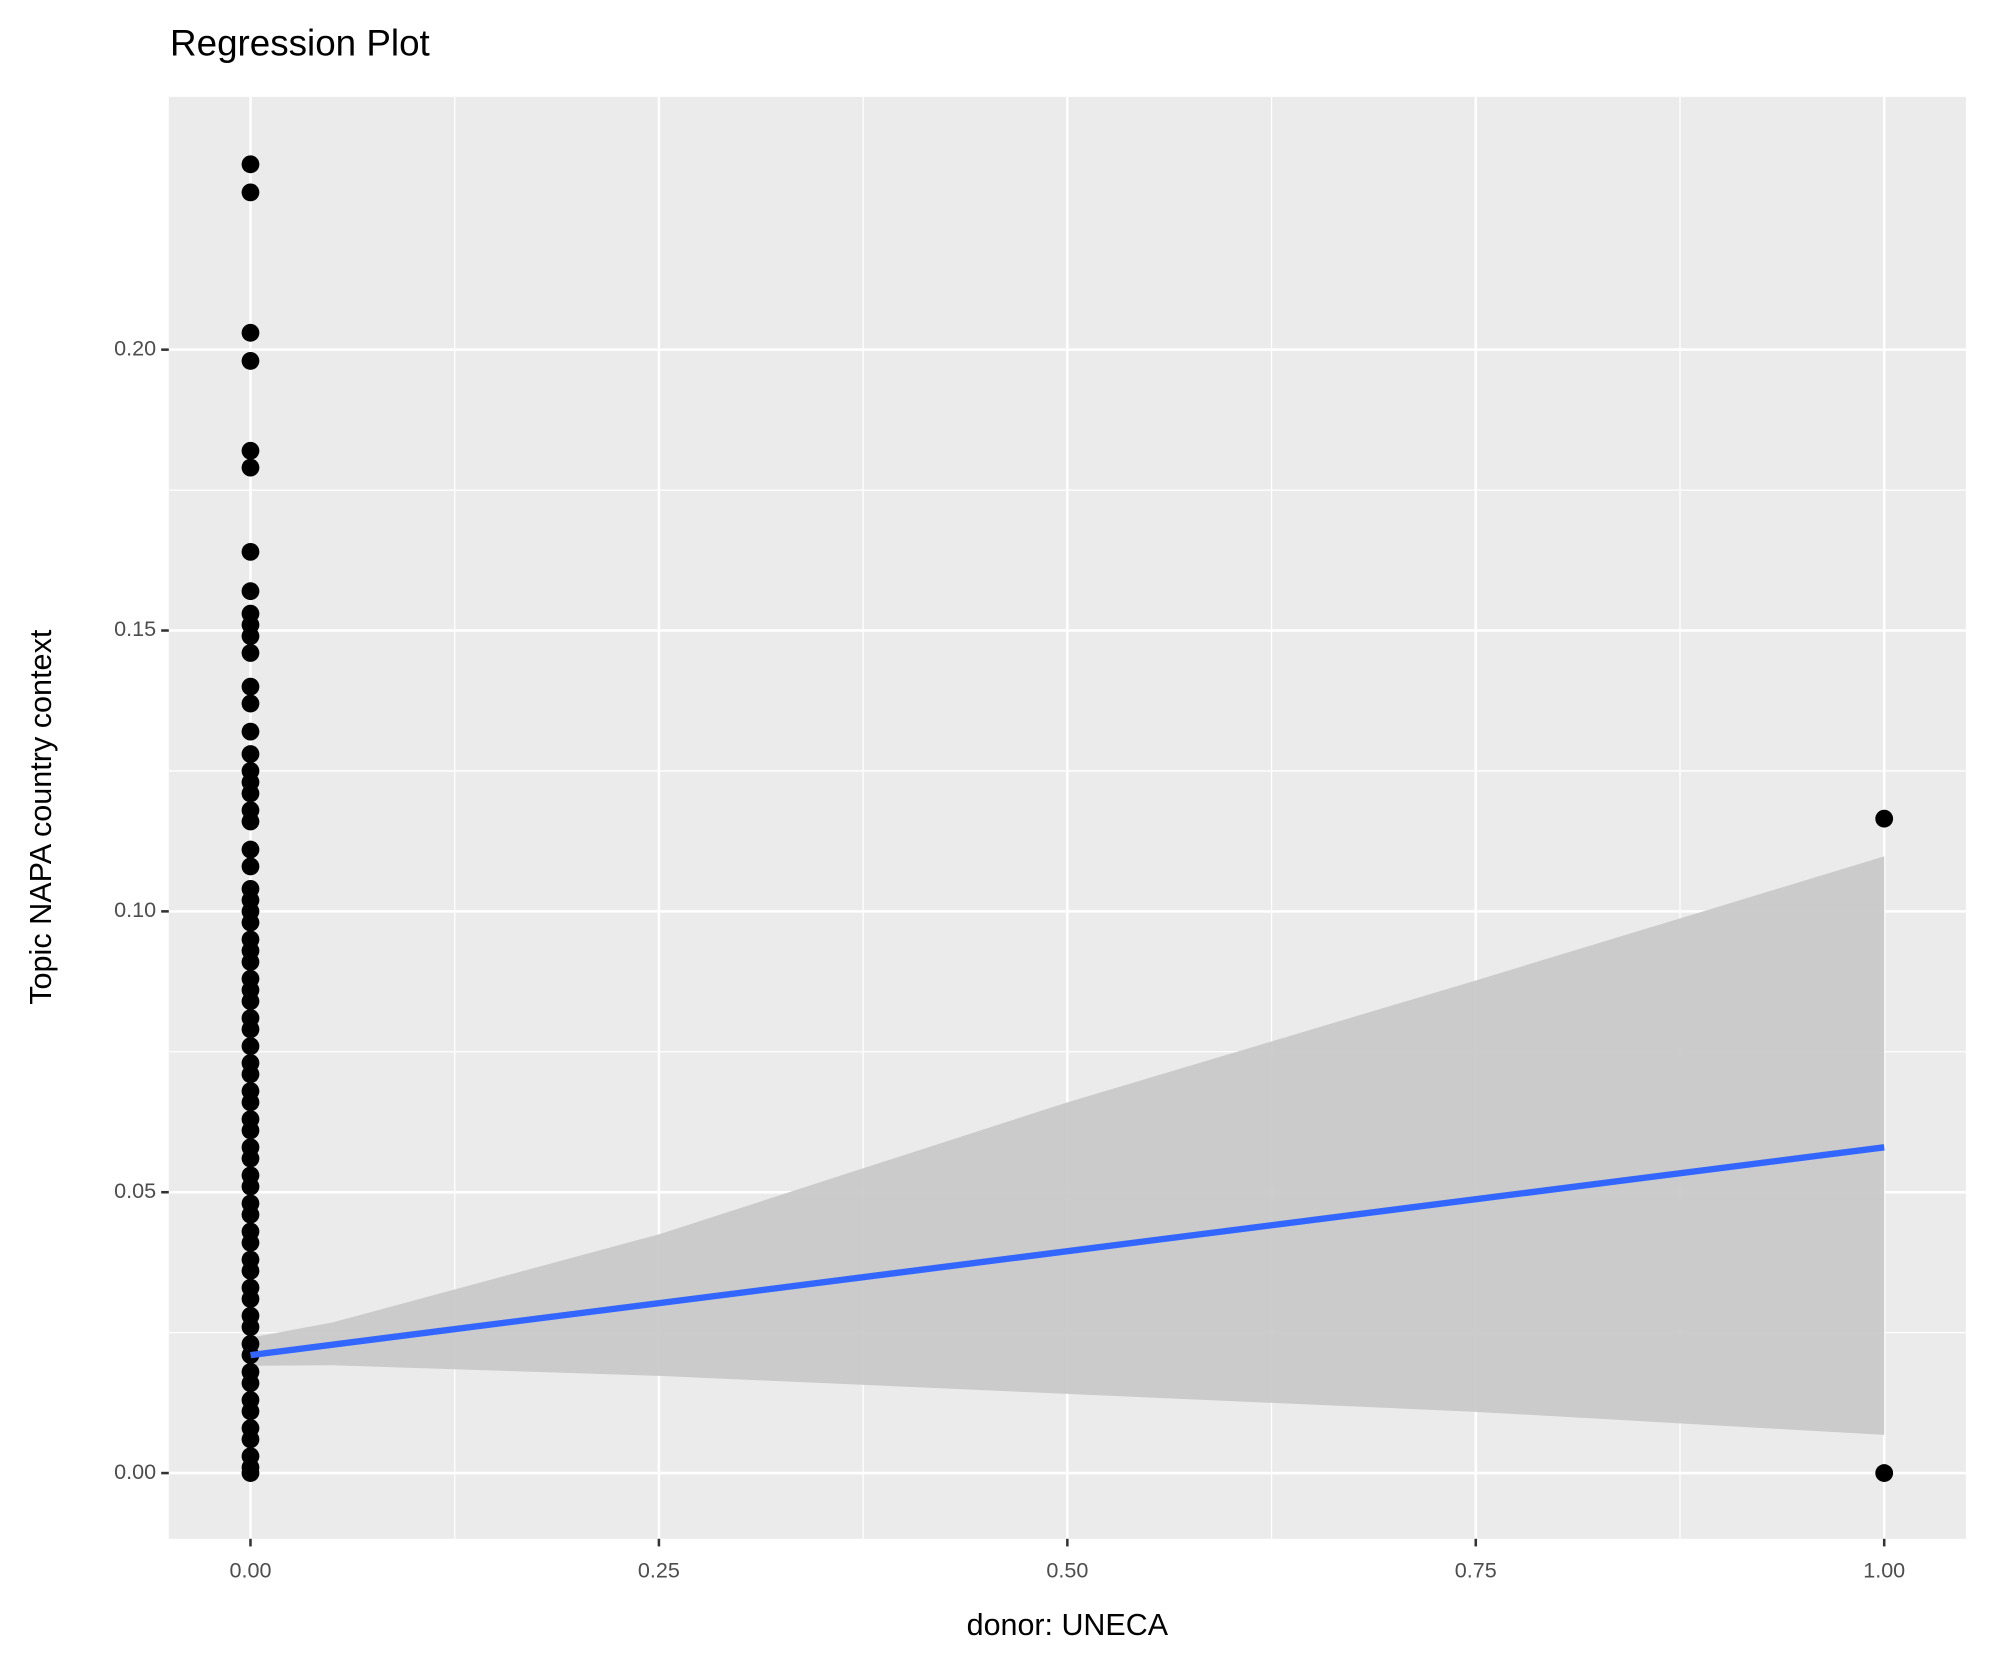 The image size is (1990, 1665). Describe the element at coordinates (41, 817) in the screenshot. I see `y-axis-title: Topic NAPA country context` at that location.